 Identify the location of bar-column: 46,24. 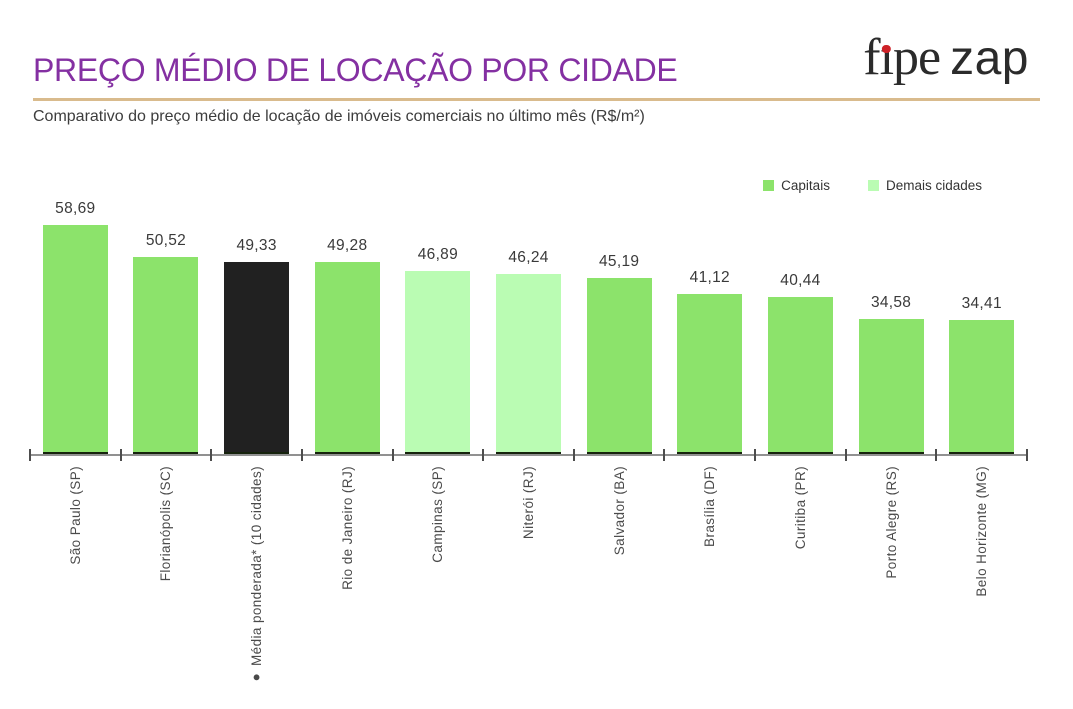
(528, 352).